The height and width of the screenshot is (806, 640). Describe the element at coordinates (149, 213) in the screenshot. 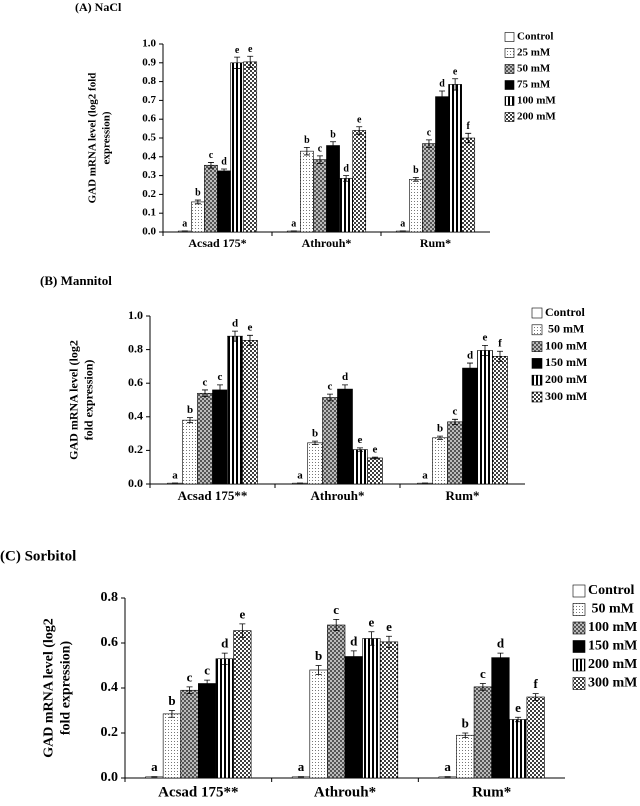

I see `y-tick-label: 0.1` at that location.